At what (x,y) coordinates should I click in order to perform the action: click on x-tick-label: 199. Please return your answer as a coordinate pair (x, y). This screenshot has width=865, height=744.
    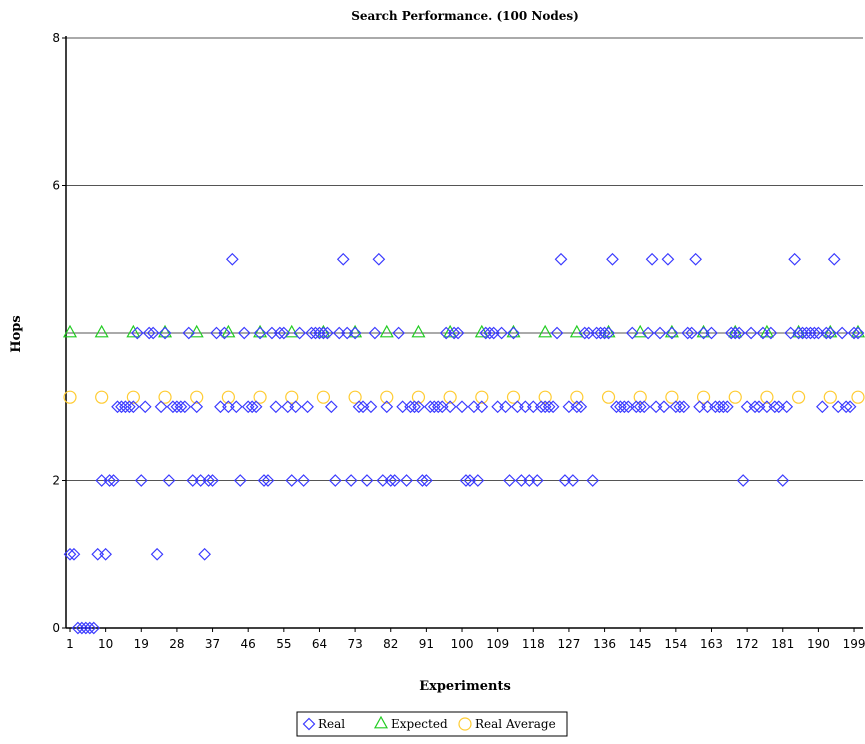
    Looking at the image, I should click on (854, 644).